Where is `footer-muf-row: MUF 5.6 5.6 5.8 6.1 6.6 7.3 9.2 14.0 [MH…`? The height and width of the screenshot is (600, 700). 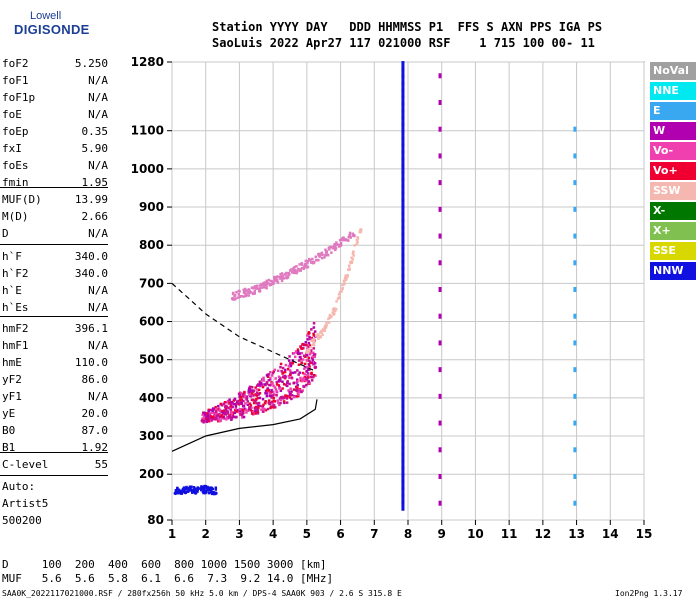
footer-muf-row: MUF 5.6 5.6 5.8 6.1 6.6 7.3 9.2 14.0 [MH… is located at coordinates (168, 578).